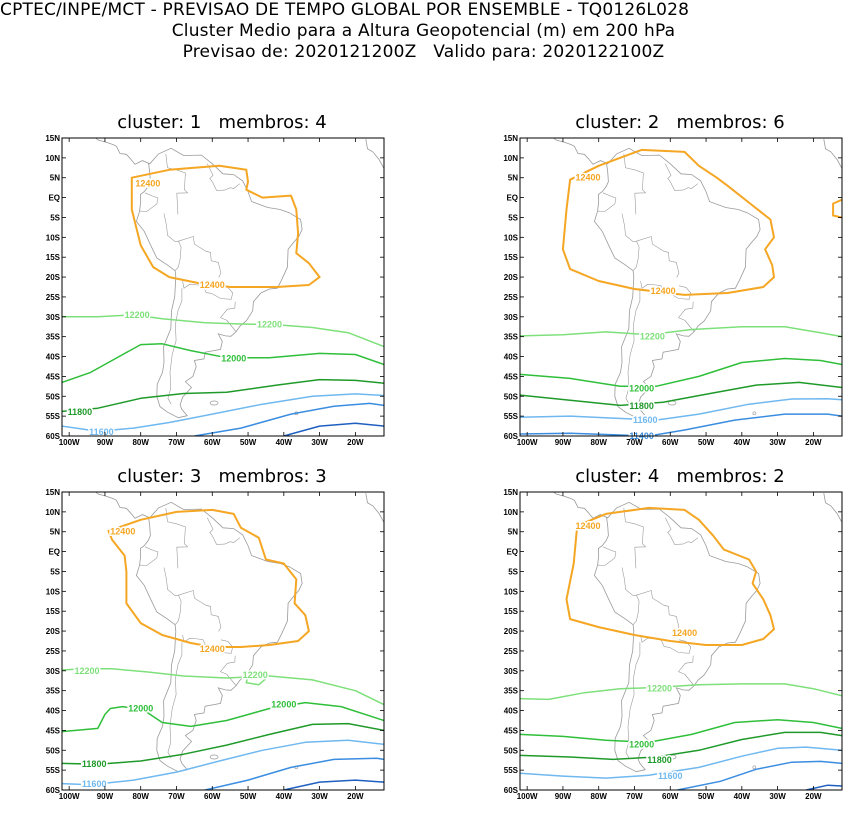 This screenshot has height=816, width=847. What do you see at coordinates (511, 631) in the screenshot?
I see `lat-tick-label: 20S` at bounding box center [511, 631].